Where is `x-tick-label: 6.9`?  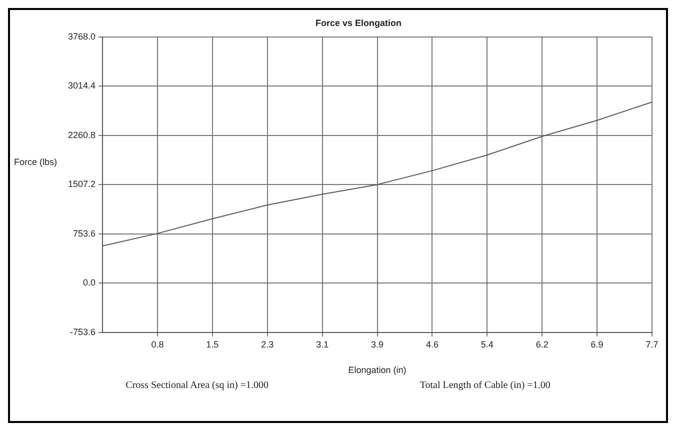
x-tick-label: 6.9 is located at coordinates (597, 344).